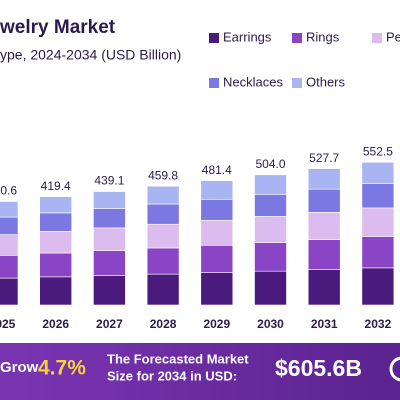 The width and height of the screenshot is (400, 400). What do you see at coordinates (247, 36) in the screenshot?
I see `legend-label: Earrings` at bounding box center [247, 36].